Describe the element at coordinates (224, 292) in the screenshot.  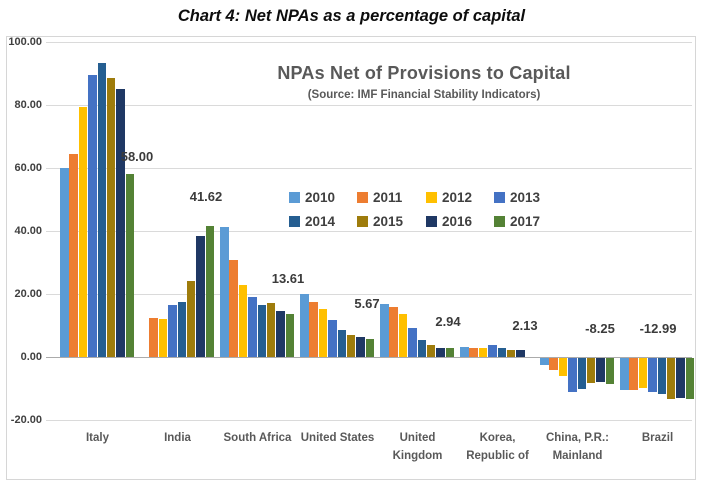
I see `bar-south-africa-2010` at that location.